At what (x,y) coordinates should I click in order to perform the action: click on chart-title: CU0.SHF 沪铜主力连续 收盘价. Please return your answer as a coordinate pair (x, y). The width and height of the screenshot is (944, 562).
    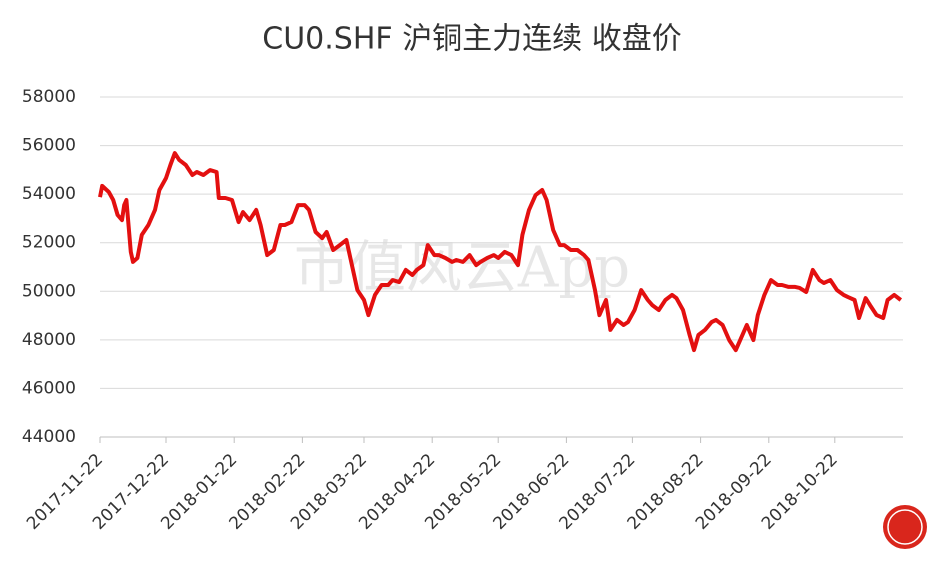
    Looking at the image, I should click on (471, 39).